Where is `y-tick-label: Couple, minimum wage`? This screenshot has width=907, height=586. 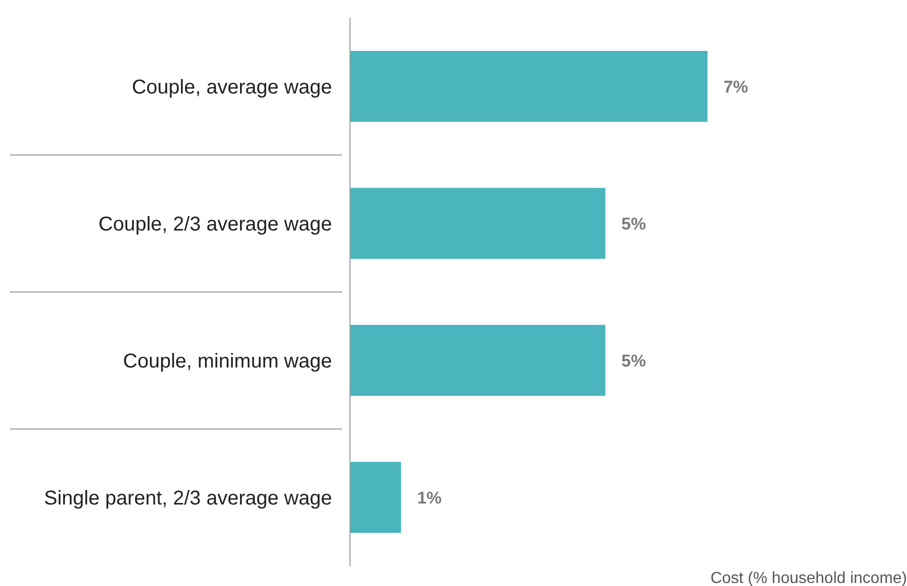
y-tick-label: Couple, minimum wage is located at coordinates (227, 361).